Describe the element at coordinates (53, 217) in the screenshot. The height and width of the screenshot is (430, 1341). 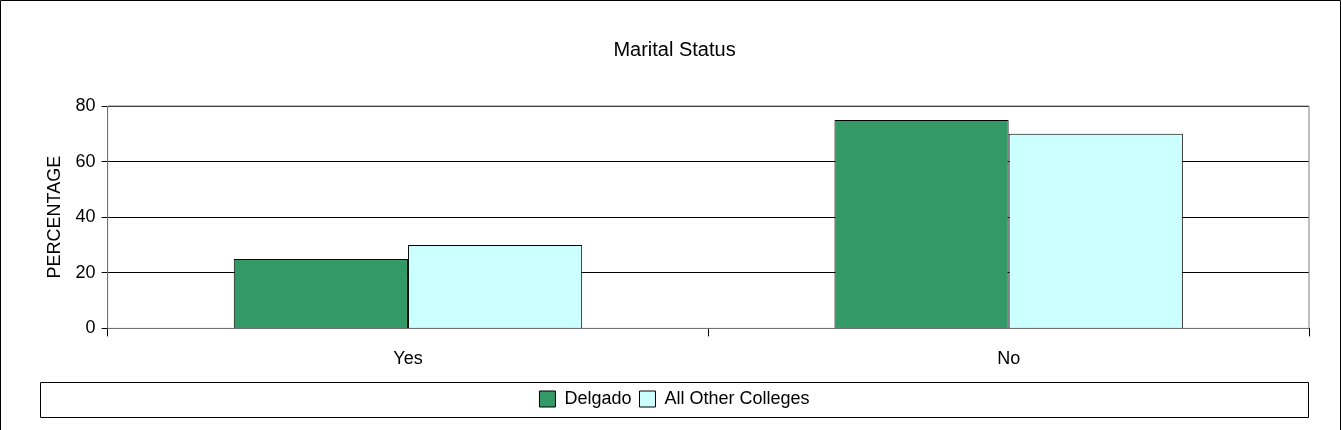
I see `y-axis-title: PERCENTAGE` at that location.